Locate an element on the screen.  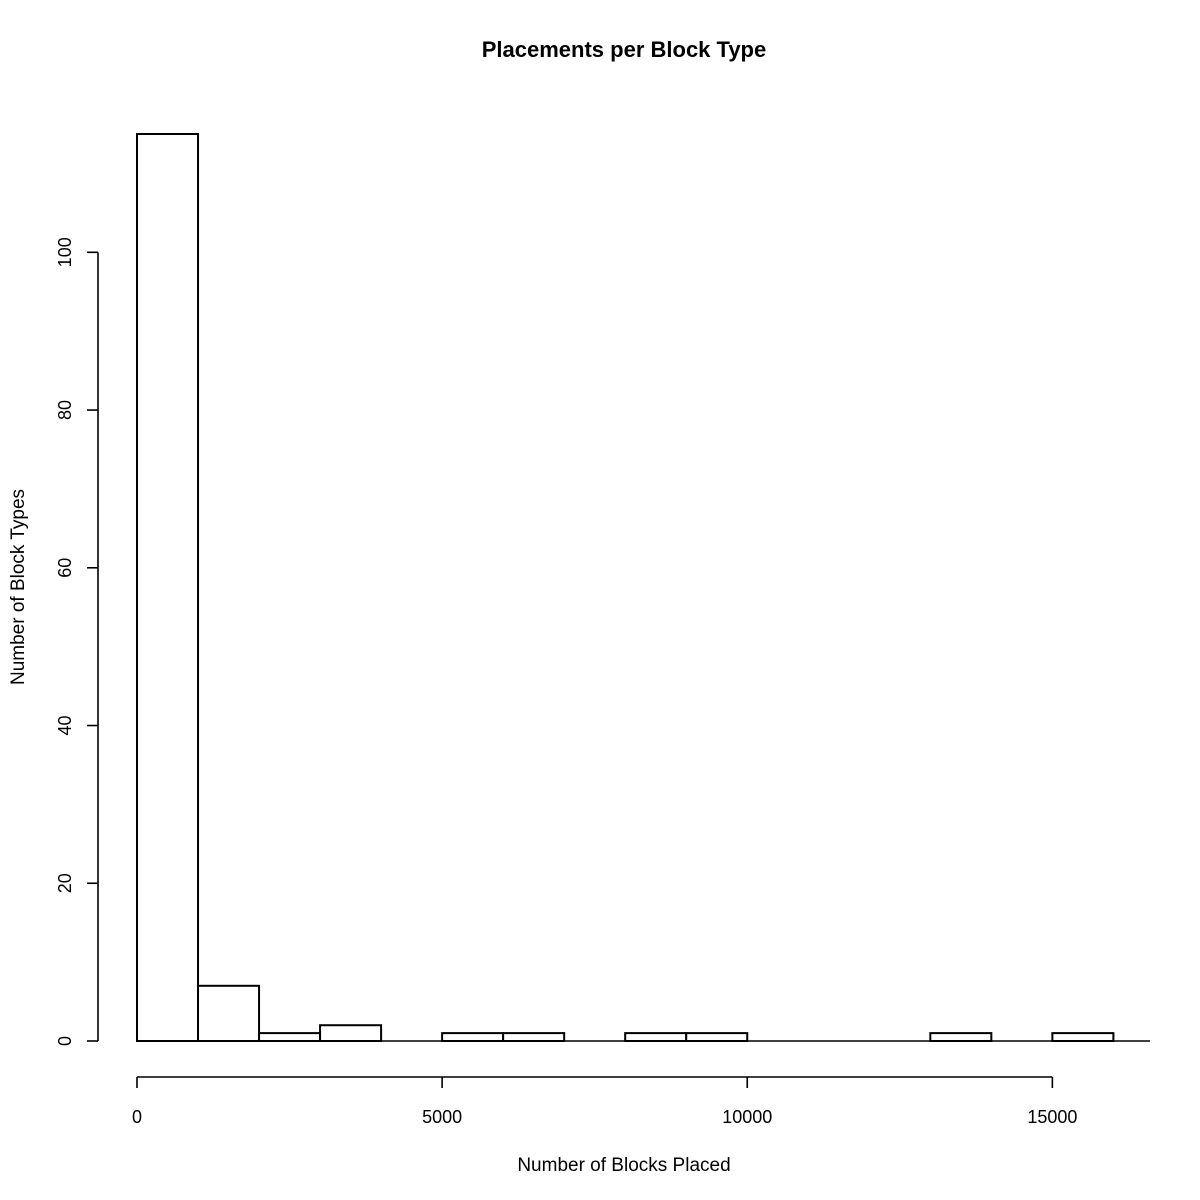
x-tick-label: 15000 is located at coordinates (1052, 1117).